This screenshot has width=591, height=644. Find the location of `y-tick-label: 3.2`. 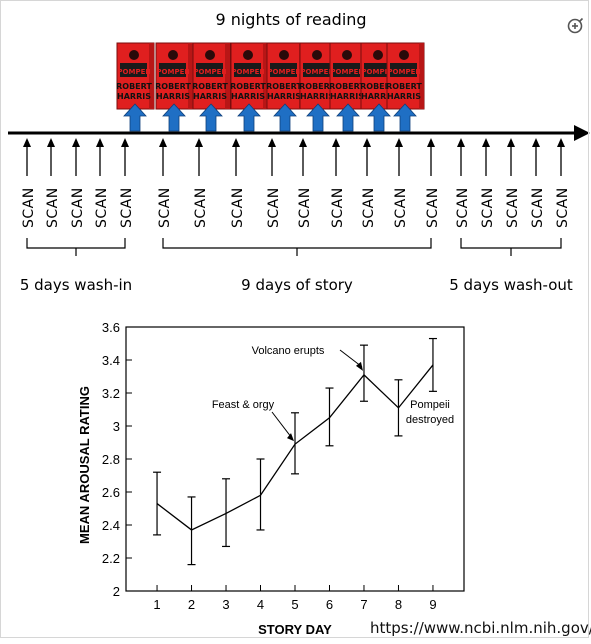

y-tick-label: 3.2 is located at coordinates (111, 393).